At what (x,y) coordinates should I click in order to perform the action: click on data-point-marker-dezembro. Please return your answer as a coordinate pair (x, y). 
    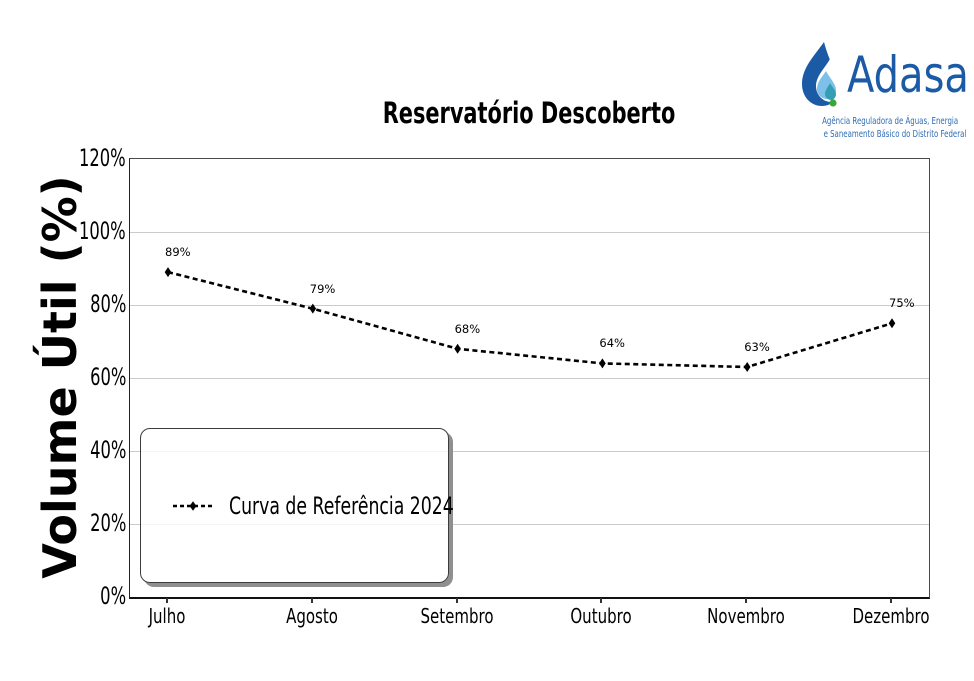
    Looking at the image, I should click on (892, 323).